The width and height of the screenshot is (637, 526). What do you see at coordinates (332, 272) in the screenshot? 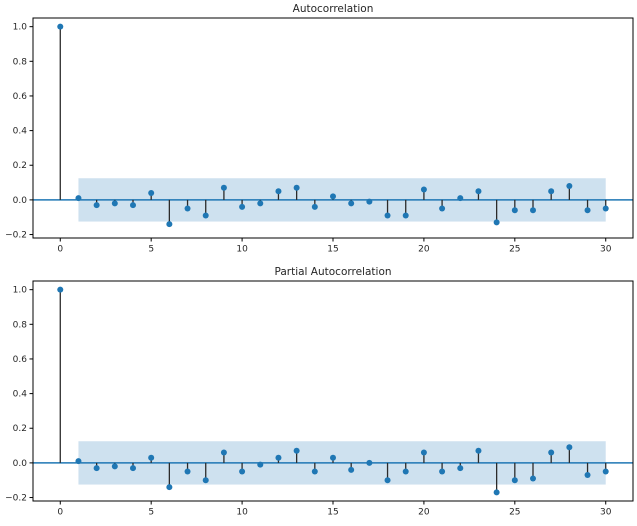
I see `chart-title: Partial Autocorrelation` at bounding box center [332, 272].